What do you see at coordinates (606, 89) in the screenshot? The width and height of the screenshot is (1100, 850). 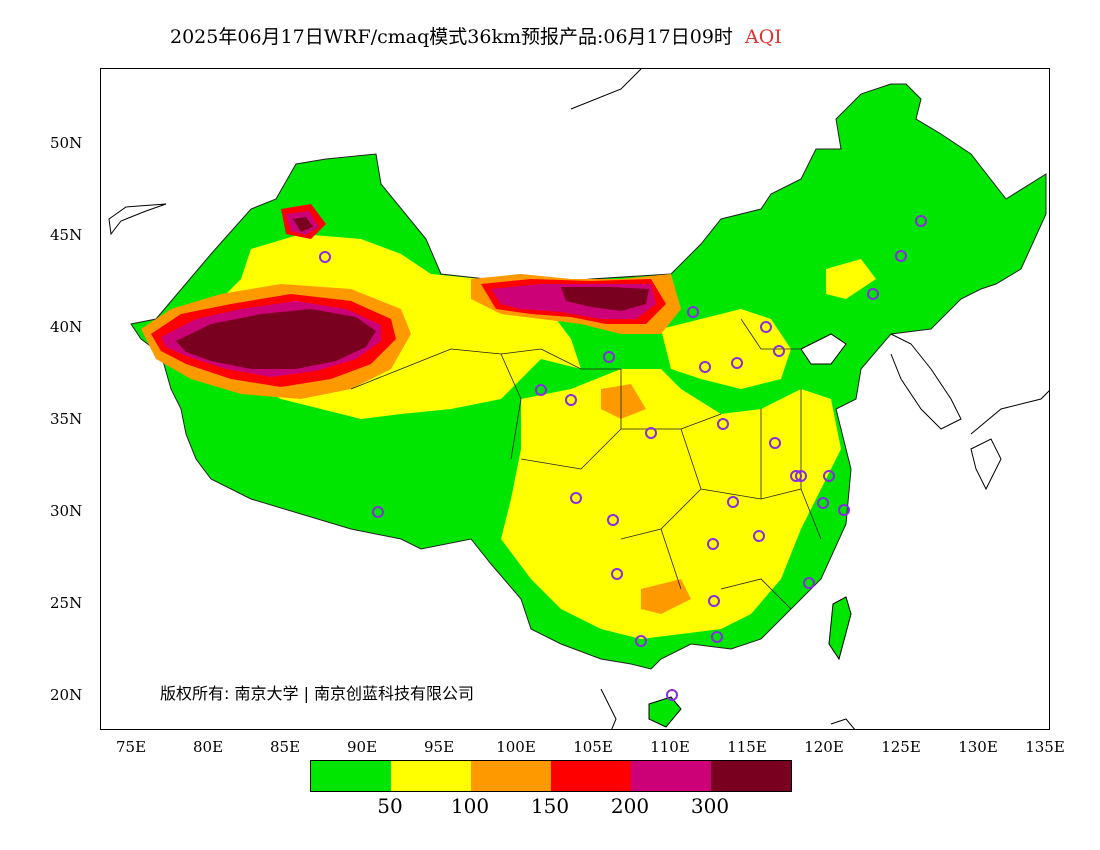 I see `sakhalin-coast` at bounding box center [606, 89].